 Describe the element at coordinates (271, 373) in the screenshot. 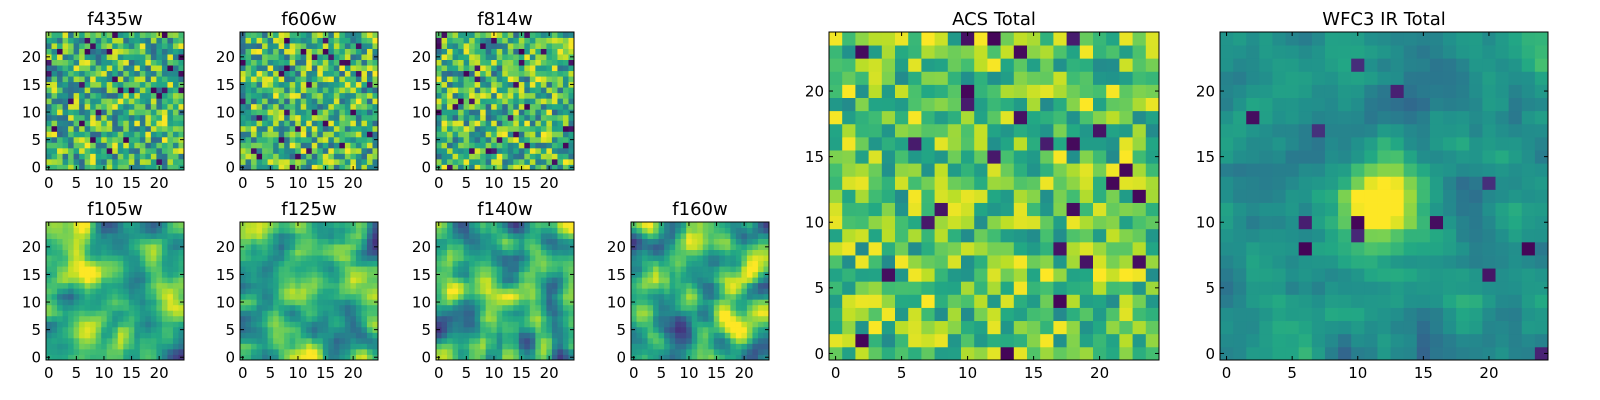

I see `x-tick-label: 5` at that location.